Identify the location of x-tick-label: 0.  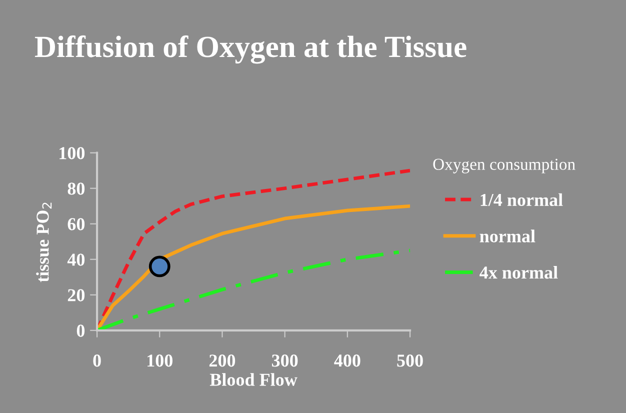
(97, 360).